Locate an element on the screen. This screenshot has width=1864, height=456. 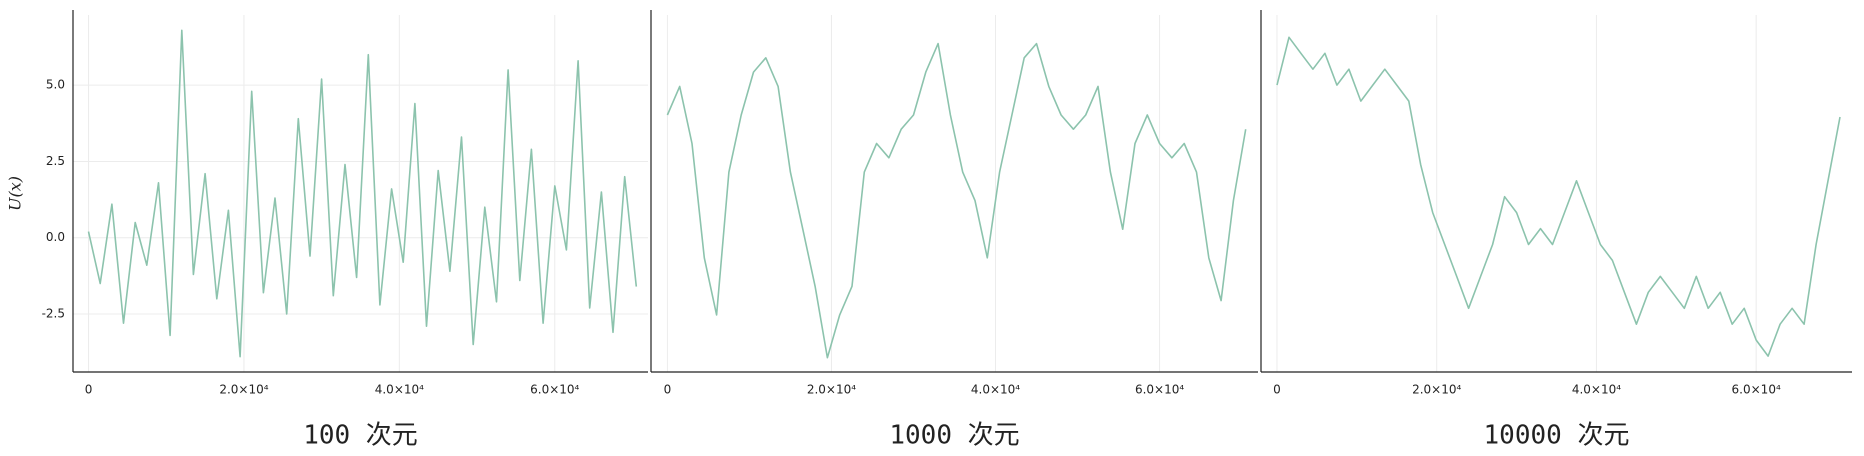
y-tick-label: 2.5 is located at coordinates (55, 161).